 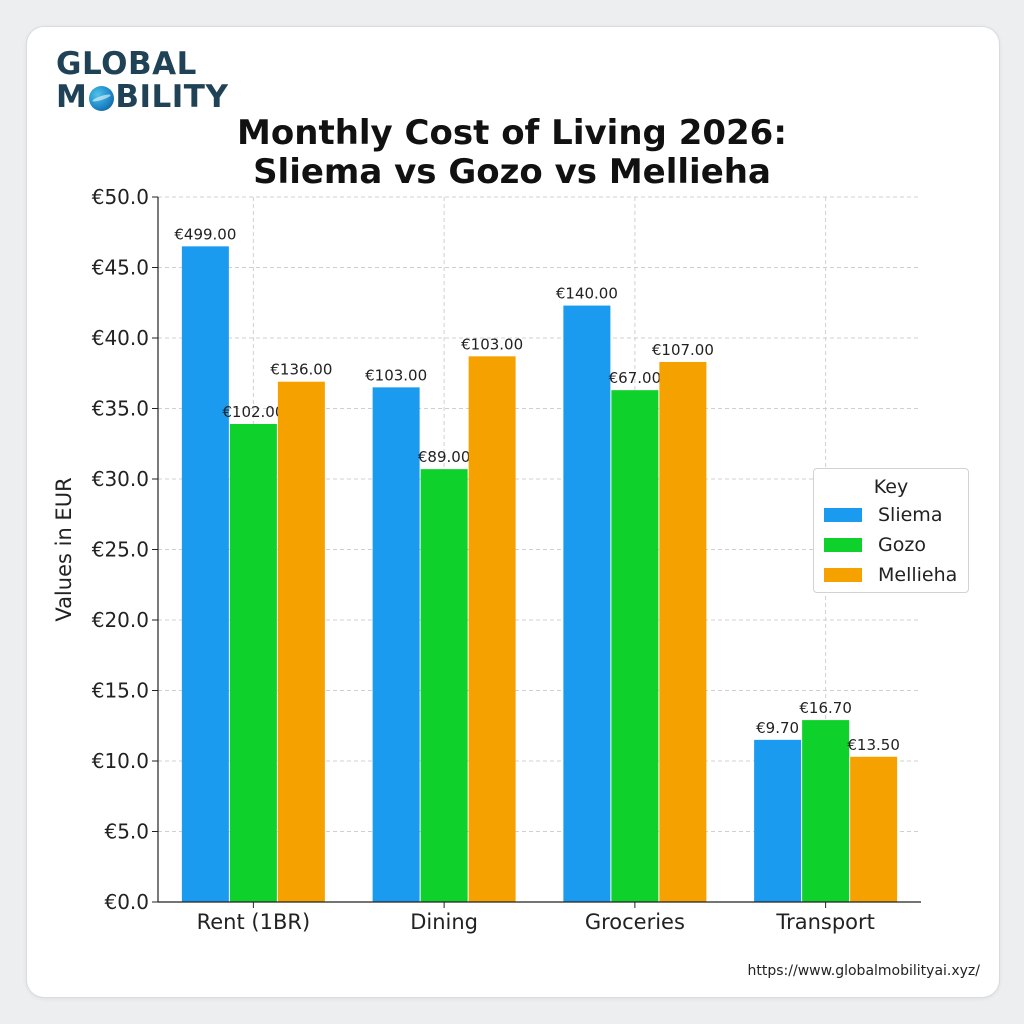 What do you see at coordinates (843, 575) in the screenshot?
I see `legend-swatch-mellieha` at bounding box center [843, 575].